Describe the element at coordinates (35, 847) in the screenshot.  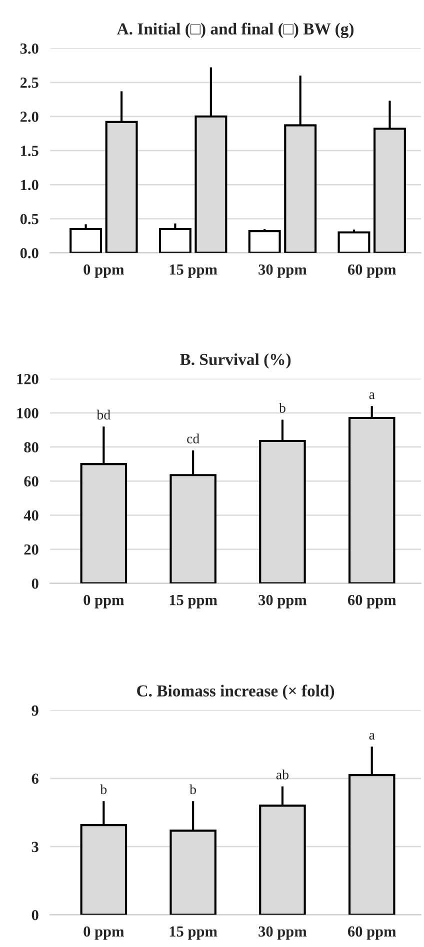
I see `y-tick-label: 3` at that location.